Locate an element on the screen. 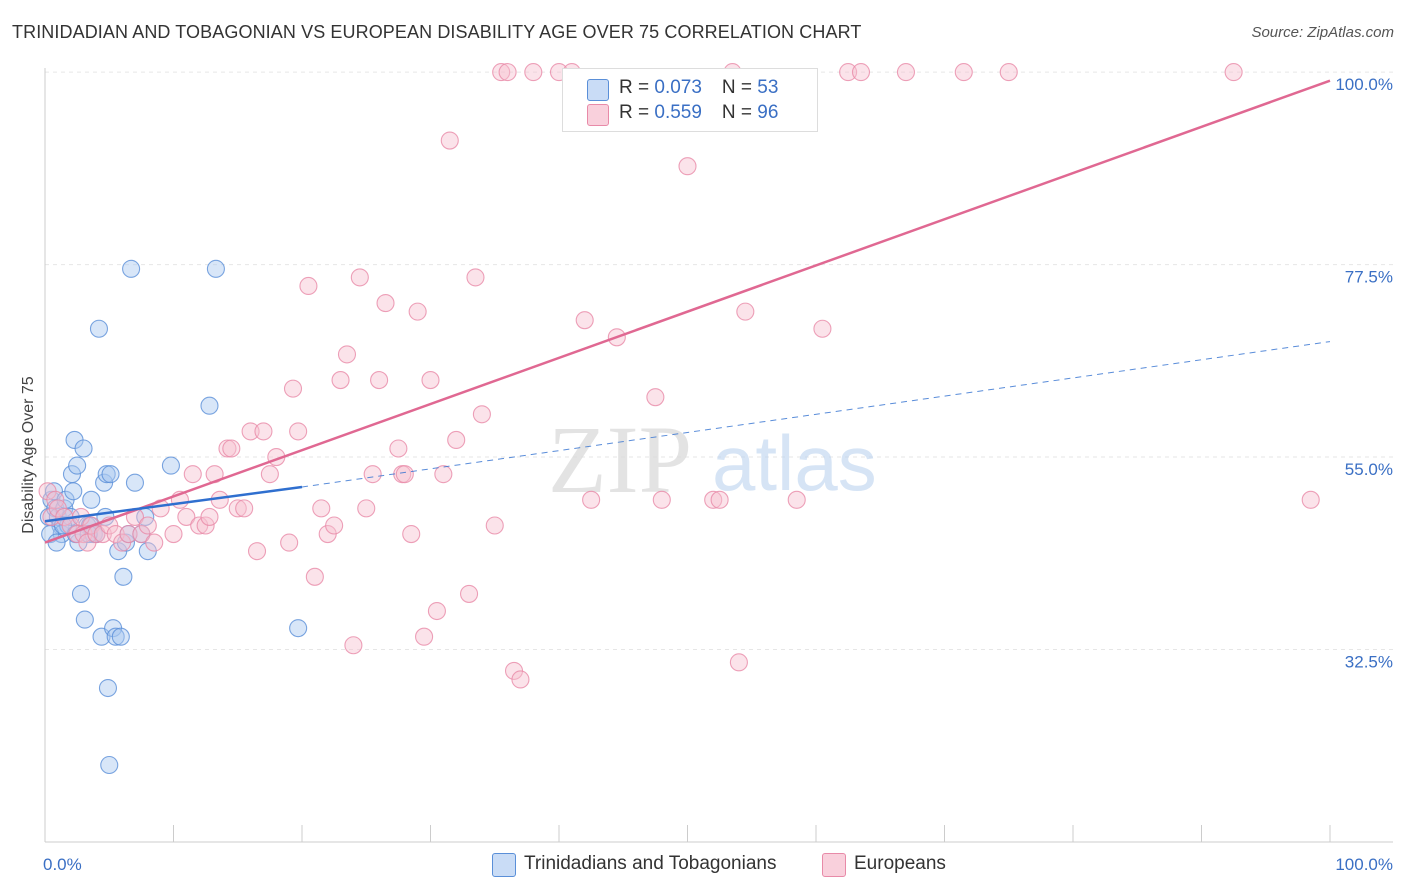 This screenshot has width=1406, height=892. y-axis-label: Disability Age Over 75 is located at coordinates (28, 455).